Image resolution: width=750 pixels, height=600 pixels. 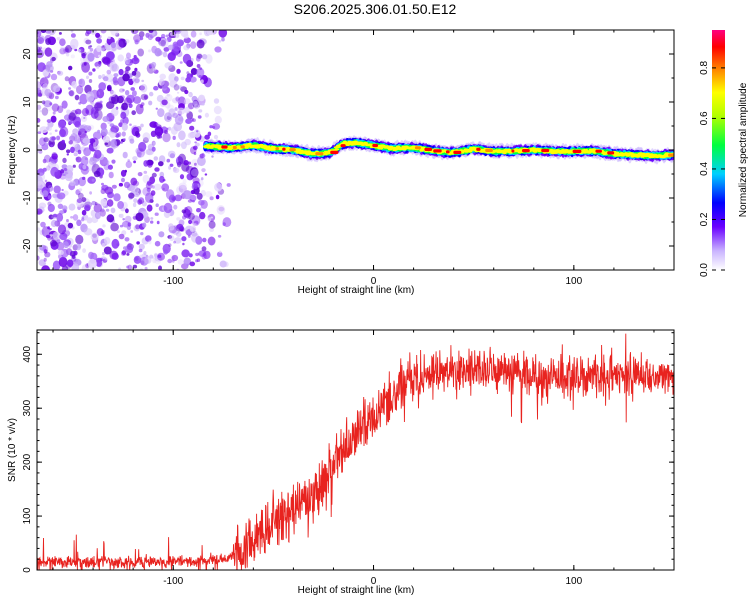 I want to click on y-tick-label: 10, so click(x=27, y=102).